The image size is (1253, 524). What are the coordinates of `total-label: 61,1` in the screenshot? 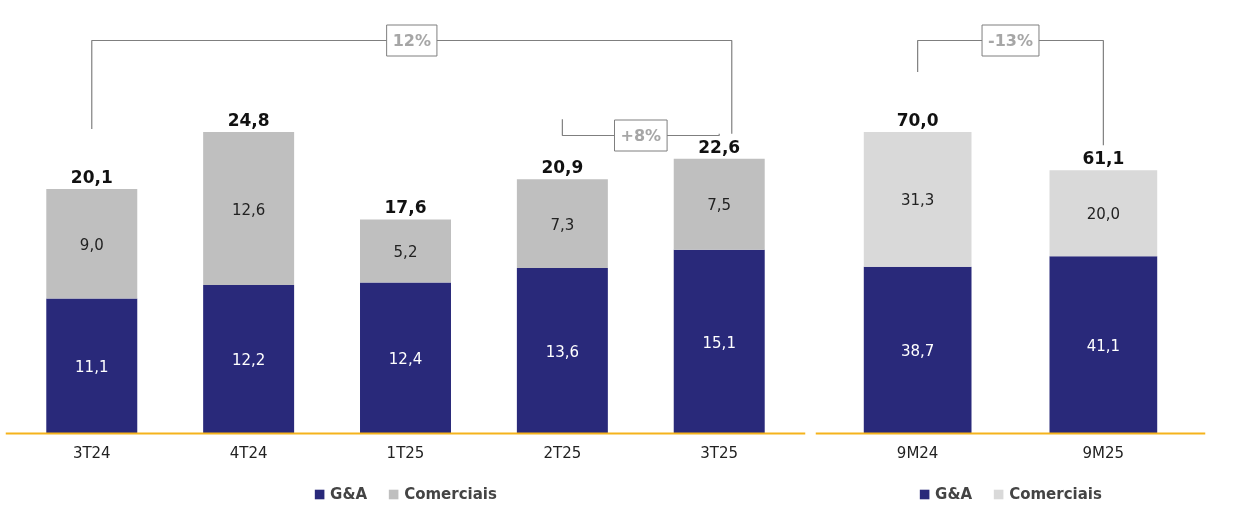 It's located at (1103, 158).